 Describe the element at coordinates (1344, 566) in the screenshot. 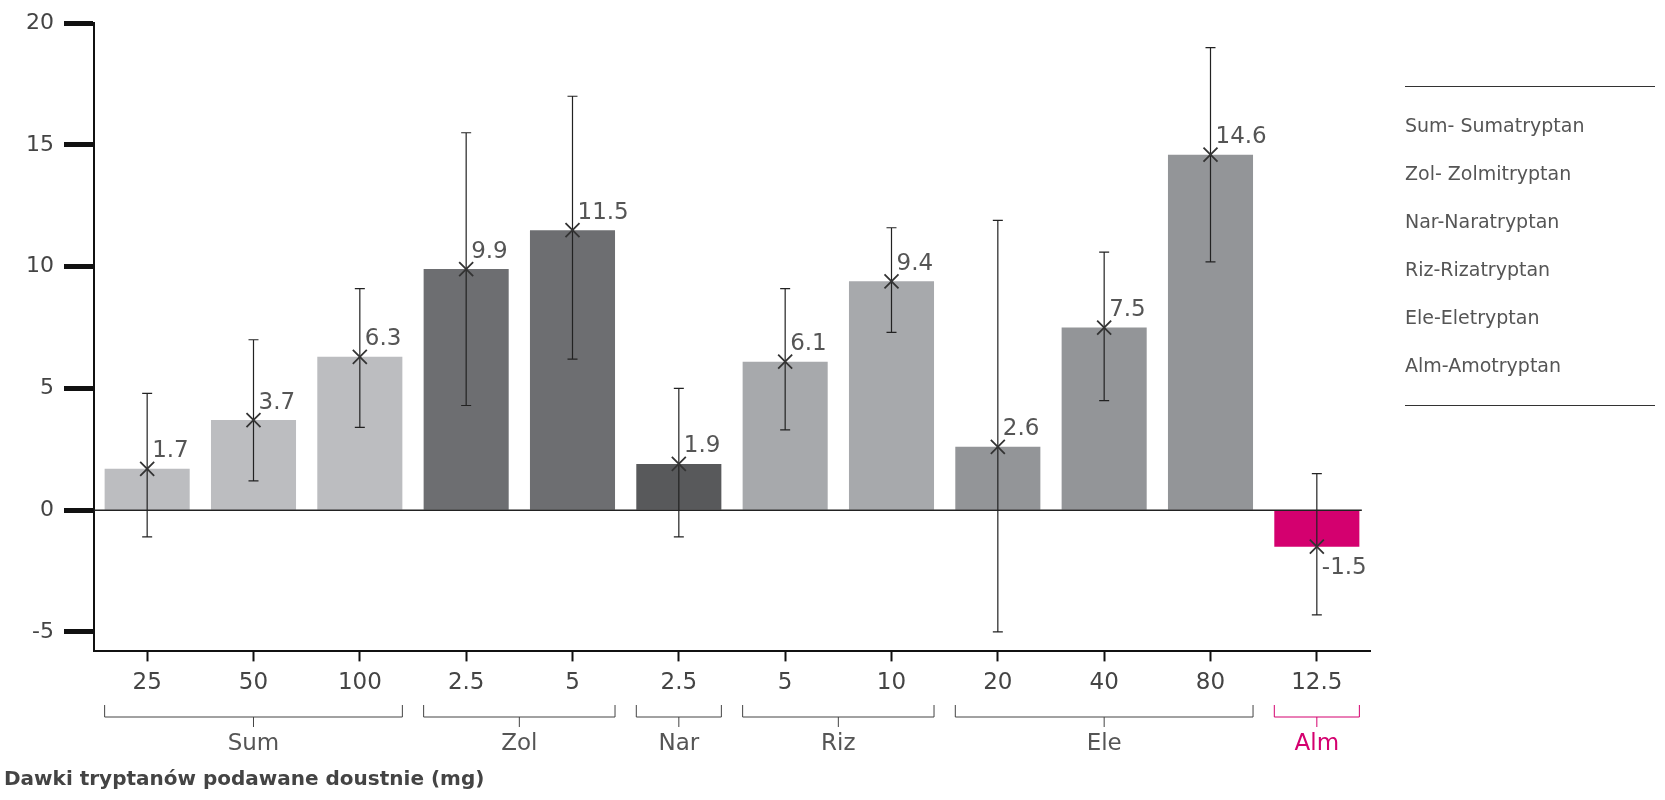

I see `data-label: -1.5` at that location.